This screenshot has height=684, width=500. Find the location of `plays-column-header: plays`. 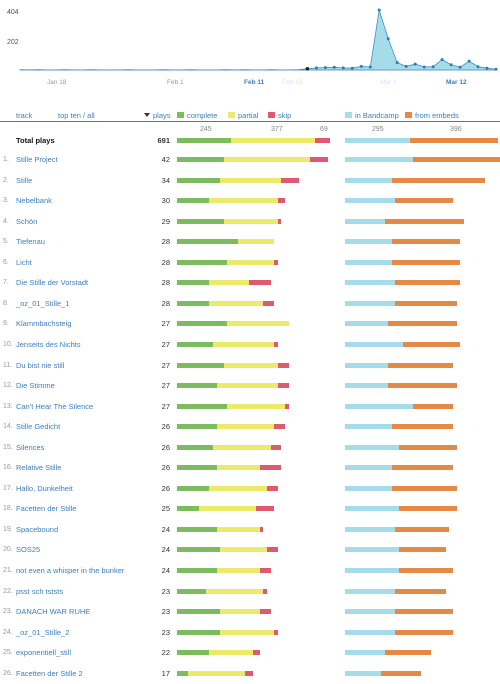

plays-column-header: plays is located at coordinates (157, 116).